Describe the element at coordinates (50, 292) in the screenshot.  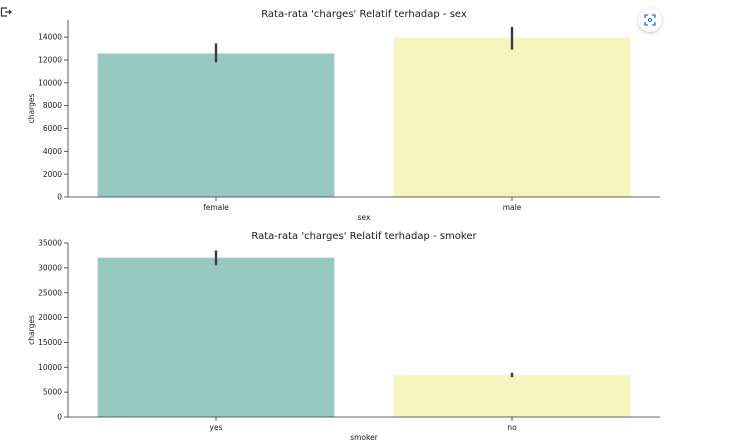
I see `chart-2-y-tick-label-25000: 25000` at that location.